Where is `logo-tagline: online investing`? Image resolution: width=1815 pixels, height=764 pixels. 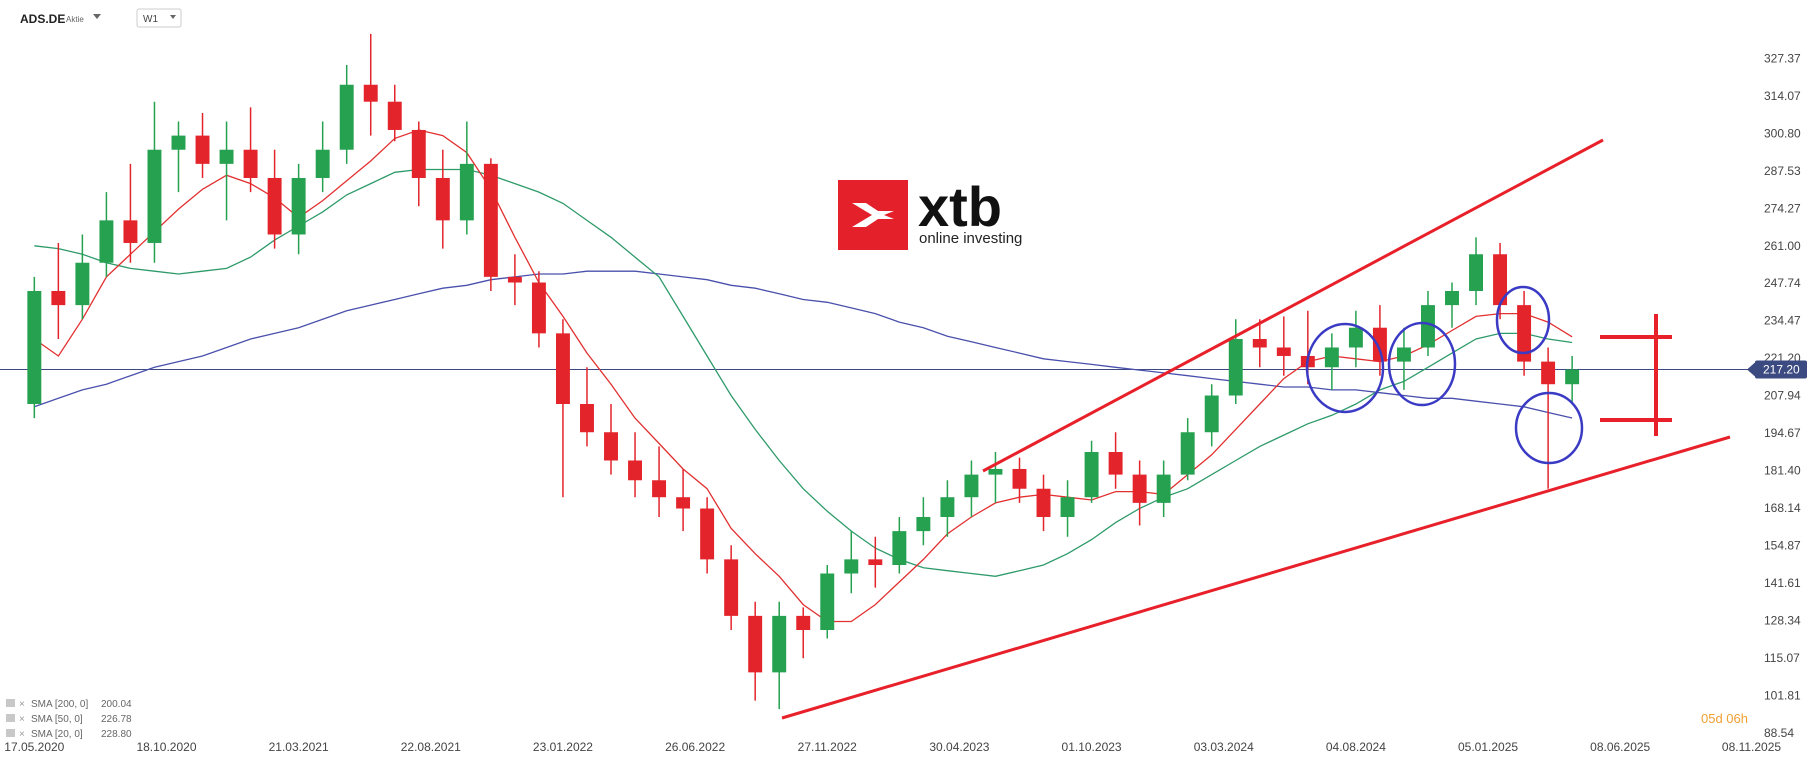
logo-tagline: online investing is located at coordinates (970, 238).